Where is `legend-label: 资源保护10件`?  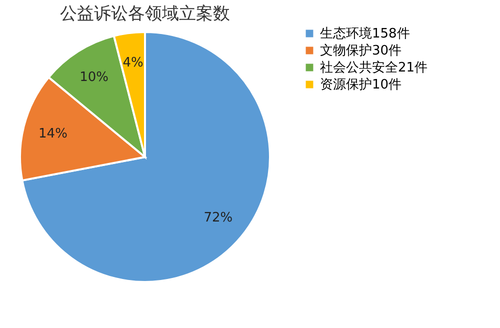 legend-label: 资源保护10件 is located at coordinates (361, 85).